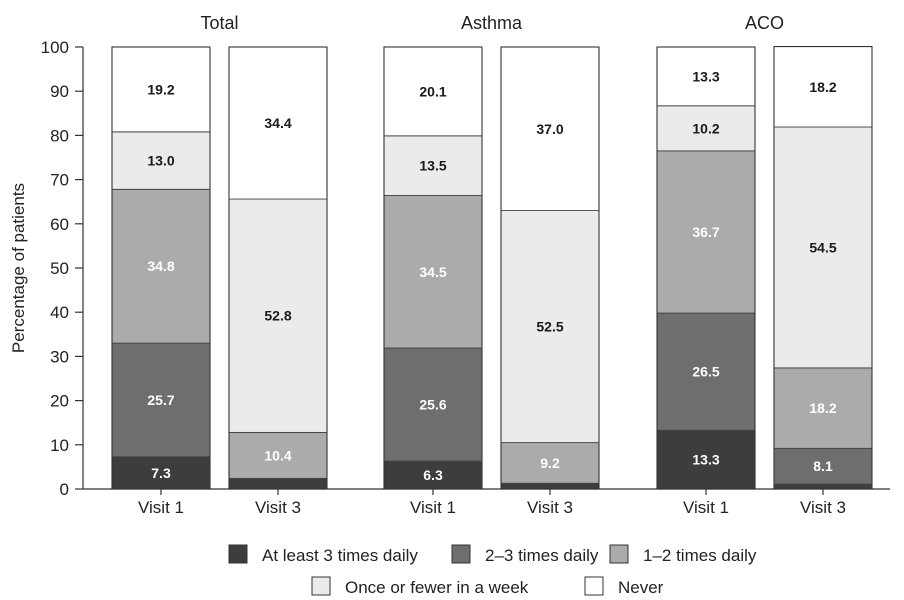  What do you see at coordinates (492, 23) in the screenshot?
I see `group-title: Asthma` at bounding box center [492, 23].